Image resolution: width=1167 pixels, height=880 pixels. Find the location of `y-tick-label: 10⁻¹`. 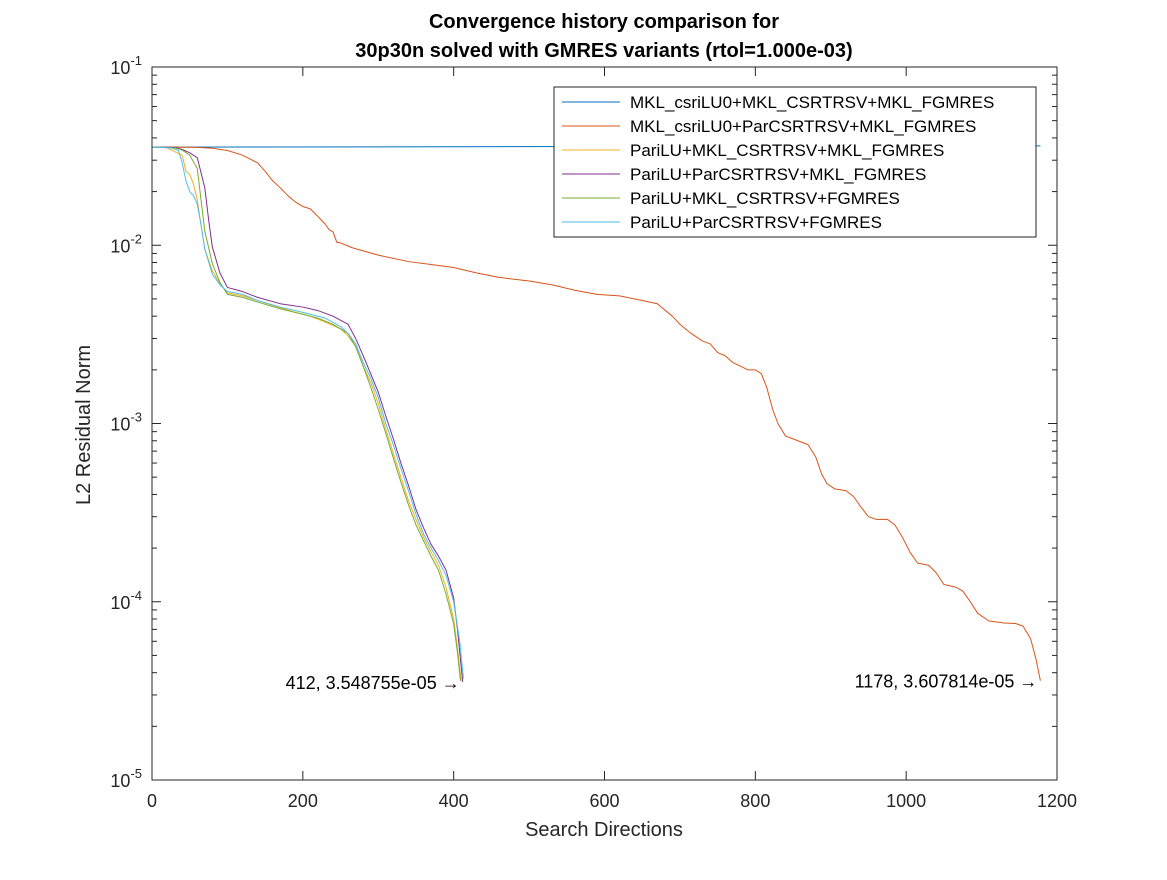

y-tick-label: 10⁻¹ is located at coordinates (126, 65).